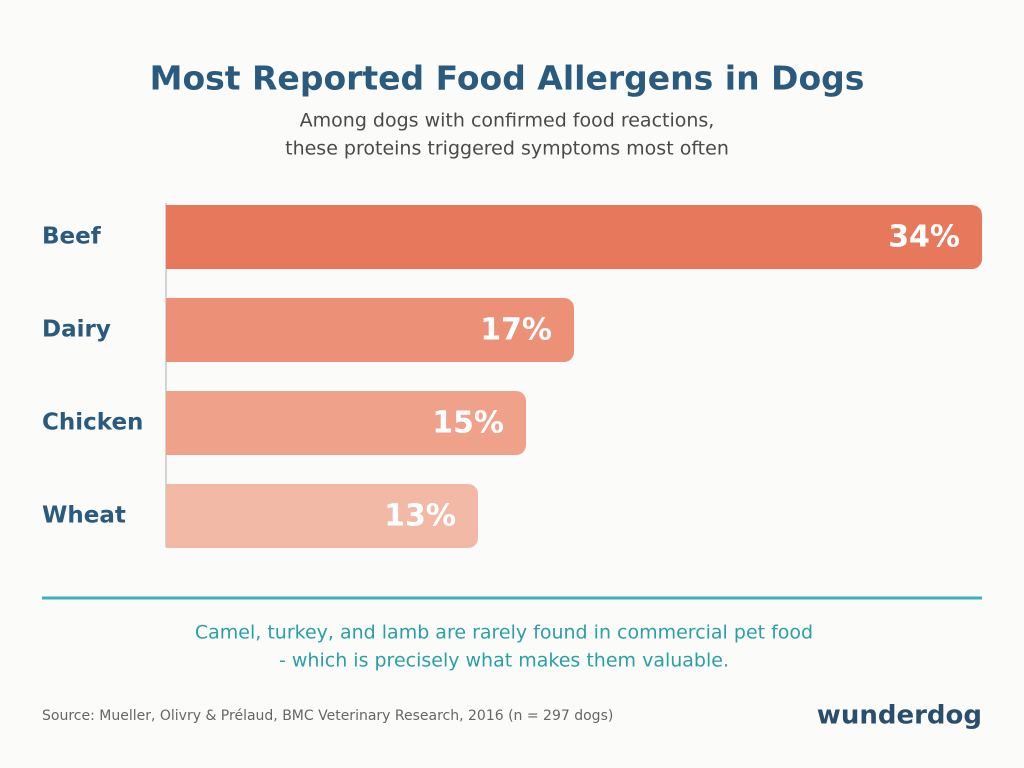 The width and height of the screenshot is (1024, 768). I want to click on value-label: 34%, so click(924, 237).